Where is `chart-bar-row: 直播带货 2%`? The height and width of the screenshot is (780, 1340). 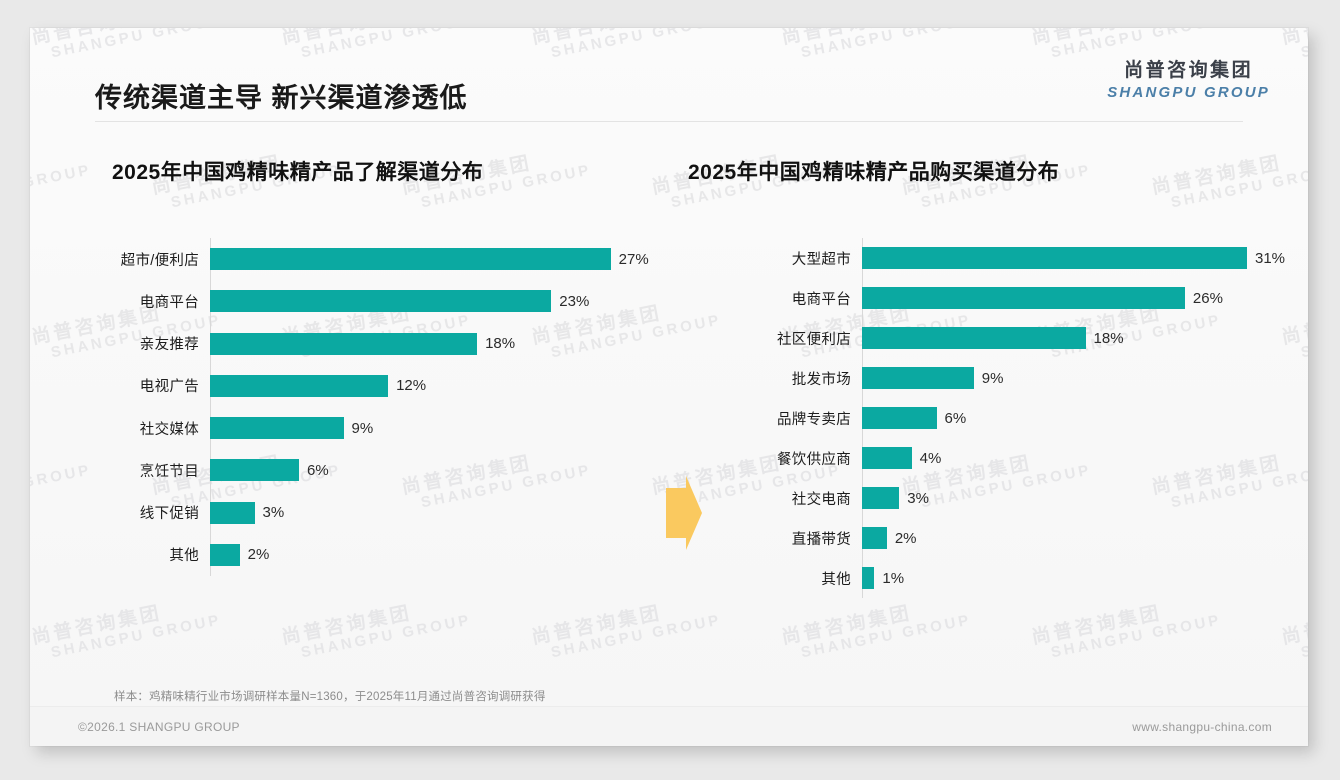 chart-bar-row: 直播带货 2% is located at coordinates (982, 538).